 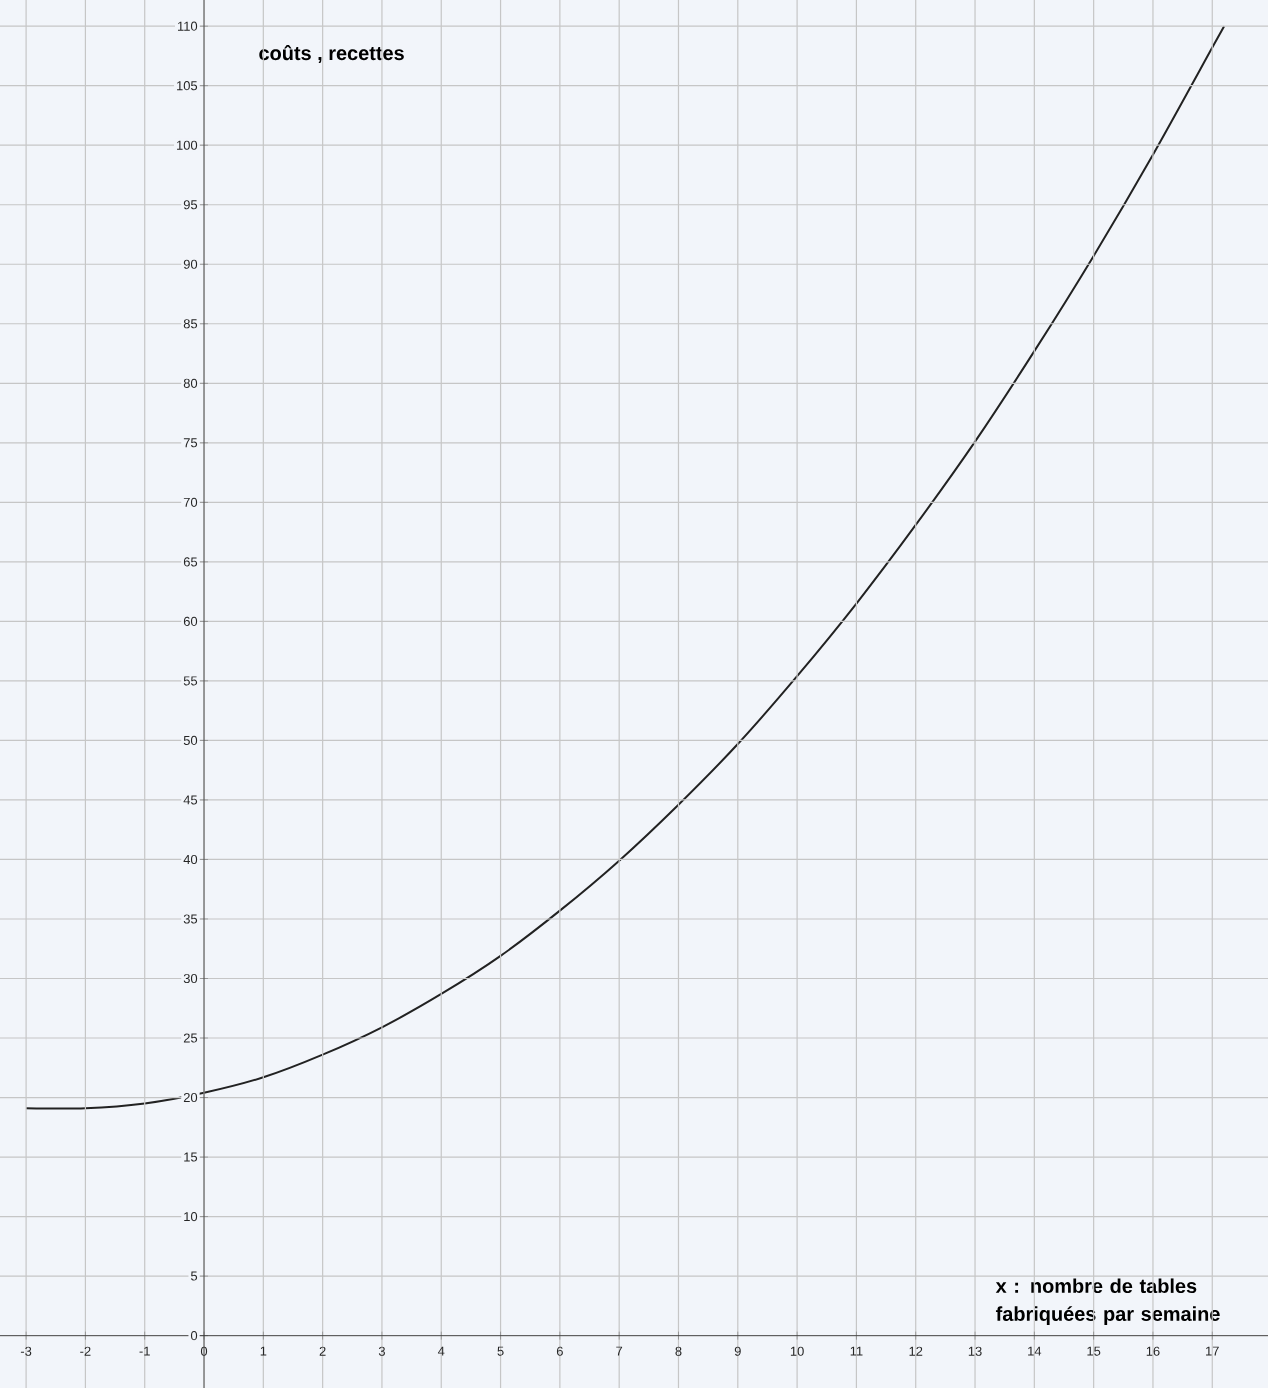 I want to click on x-axis-title: x : nombre de tables fabriquées par semaine, so click(x=1107, y=1301).